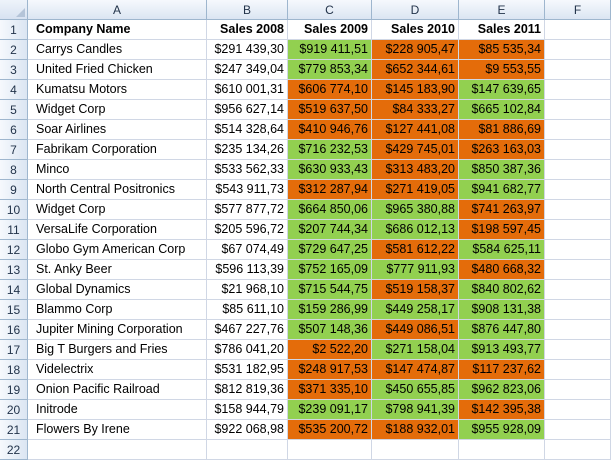 This screenshot has width=611, height=460. What do you see at coordinates (415, 10) in the screenshot?
I see `column-header-d: D` at bounding box center [415, 10].